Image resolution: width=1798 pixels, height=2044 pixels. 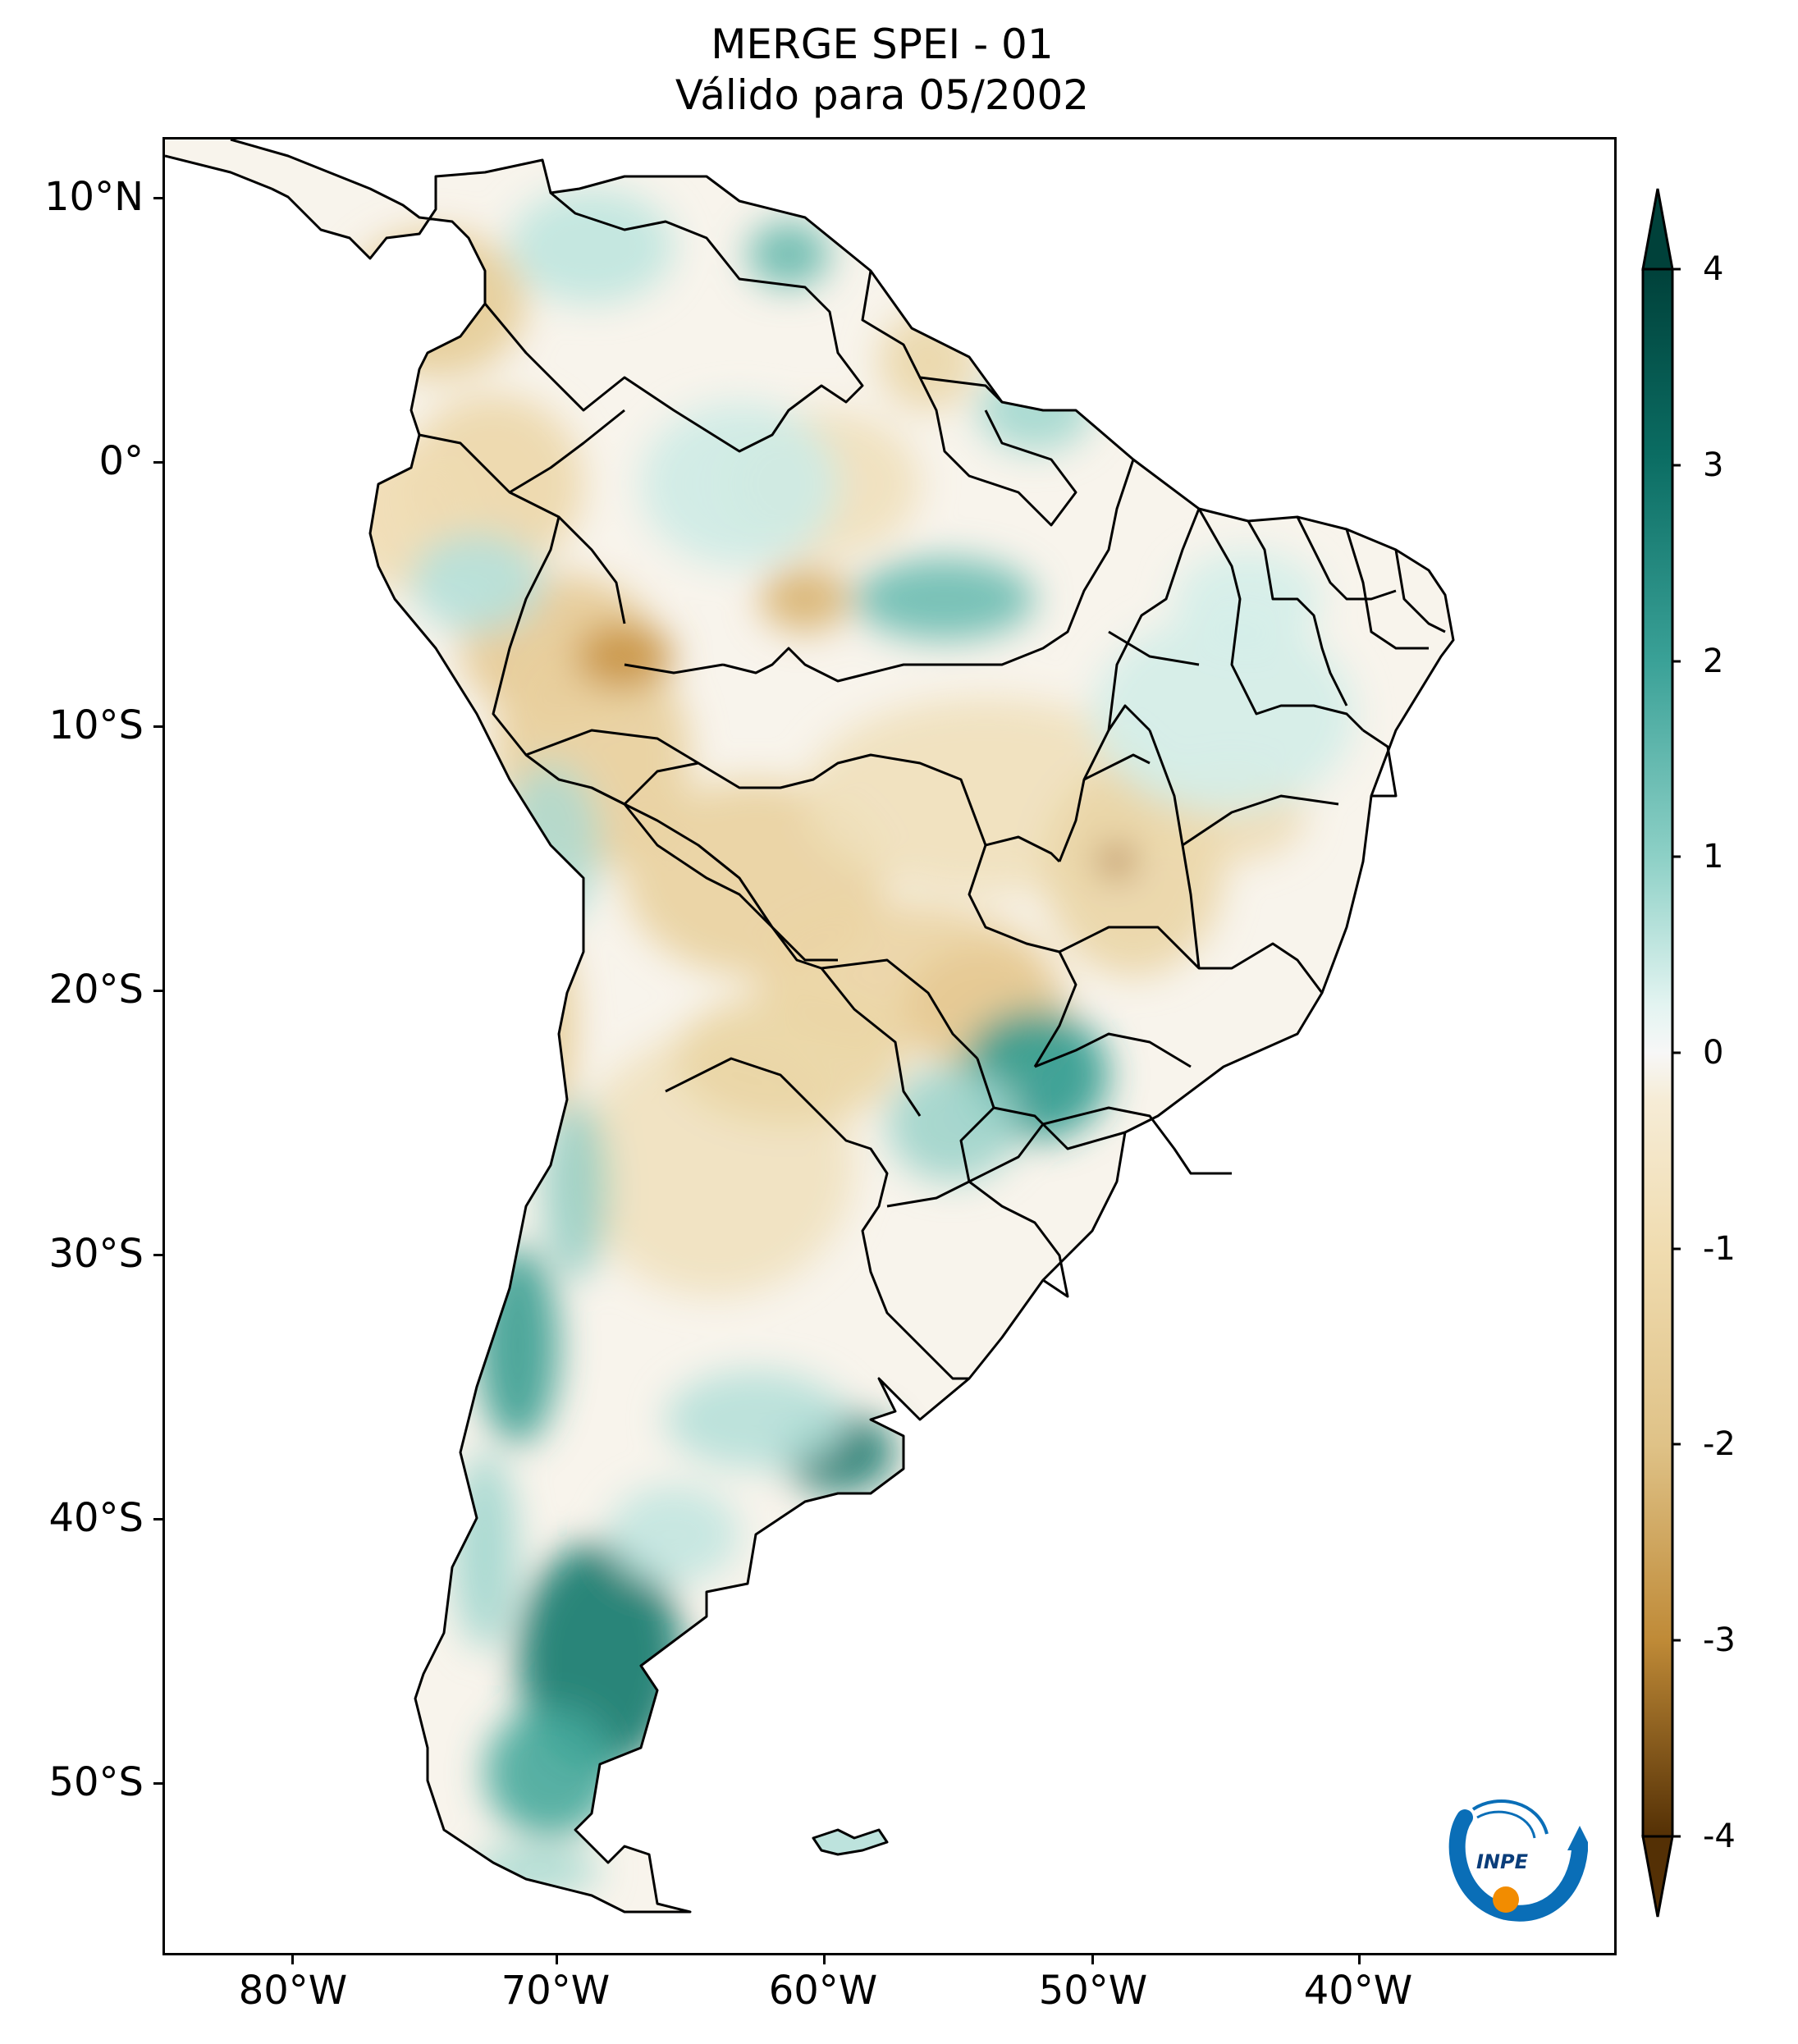 I want to click on colorbar-tick-label: 3, so click(x=1713, y=465).